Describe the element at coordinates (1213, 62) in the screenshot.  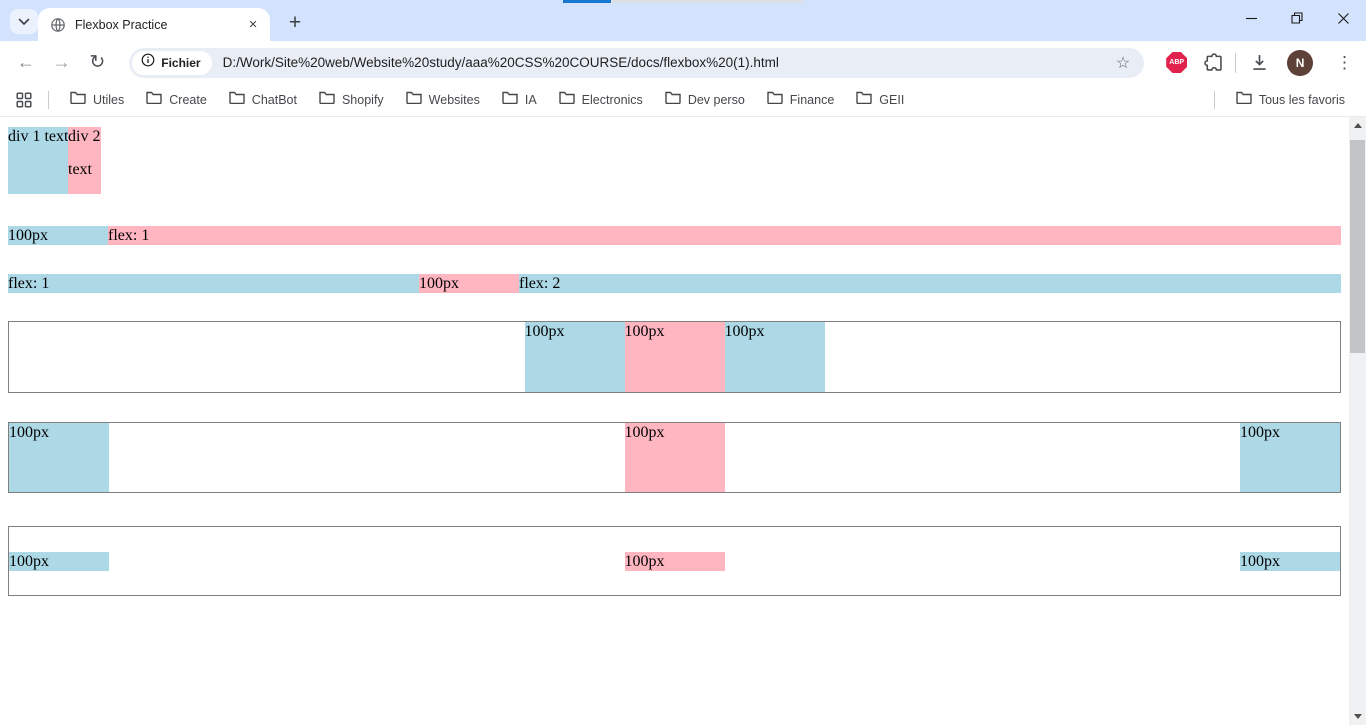
I see `extensions-puzzle-icon` at that location.